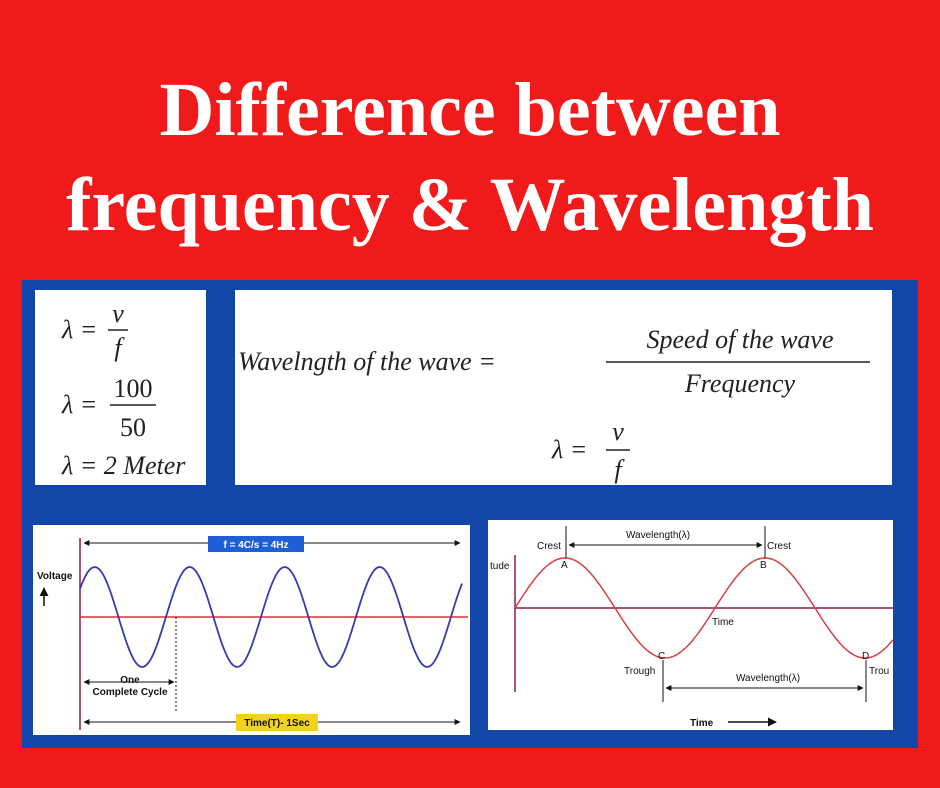 The width and height of the screenshot is (940, 788). What do you see at coordinates (123, 465) in the screenshot?
I see `formula: λ = 2 Meter` at bounding box center [123, 465].